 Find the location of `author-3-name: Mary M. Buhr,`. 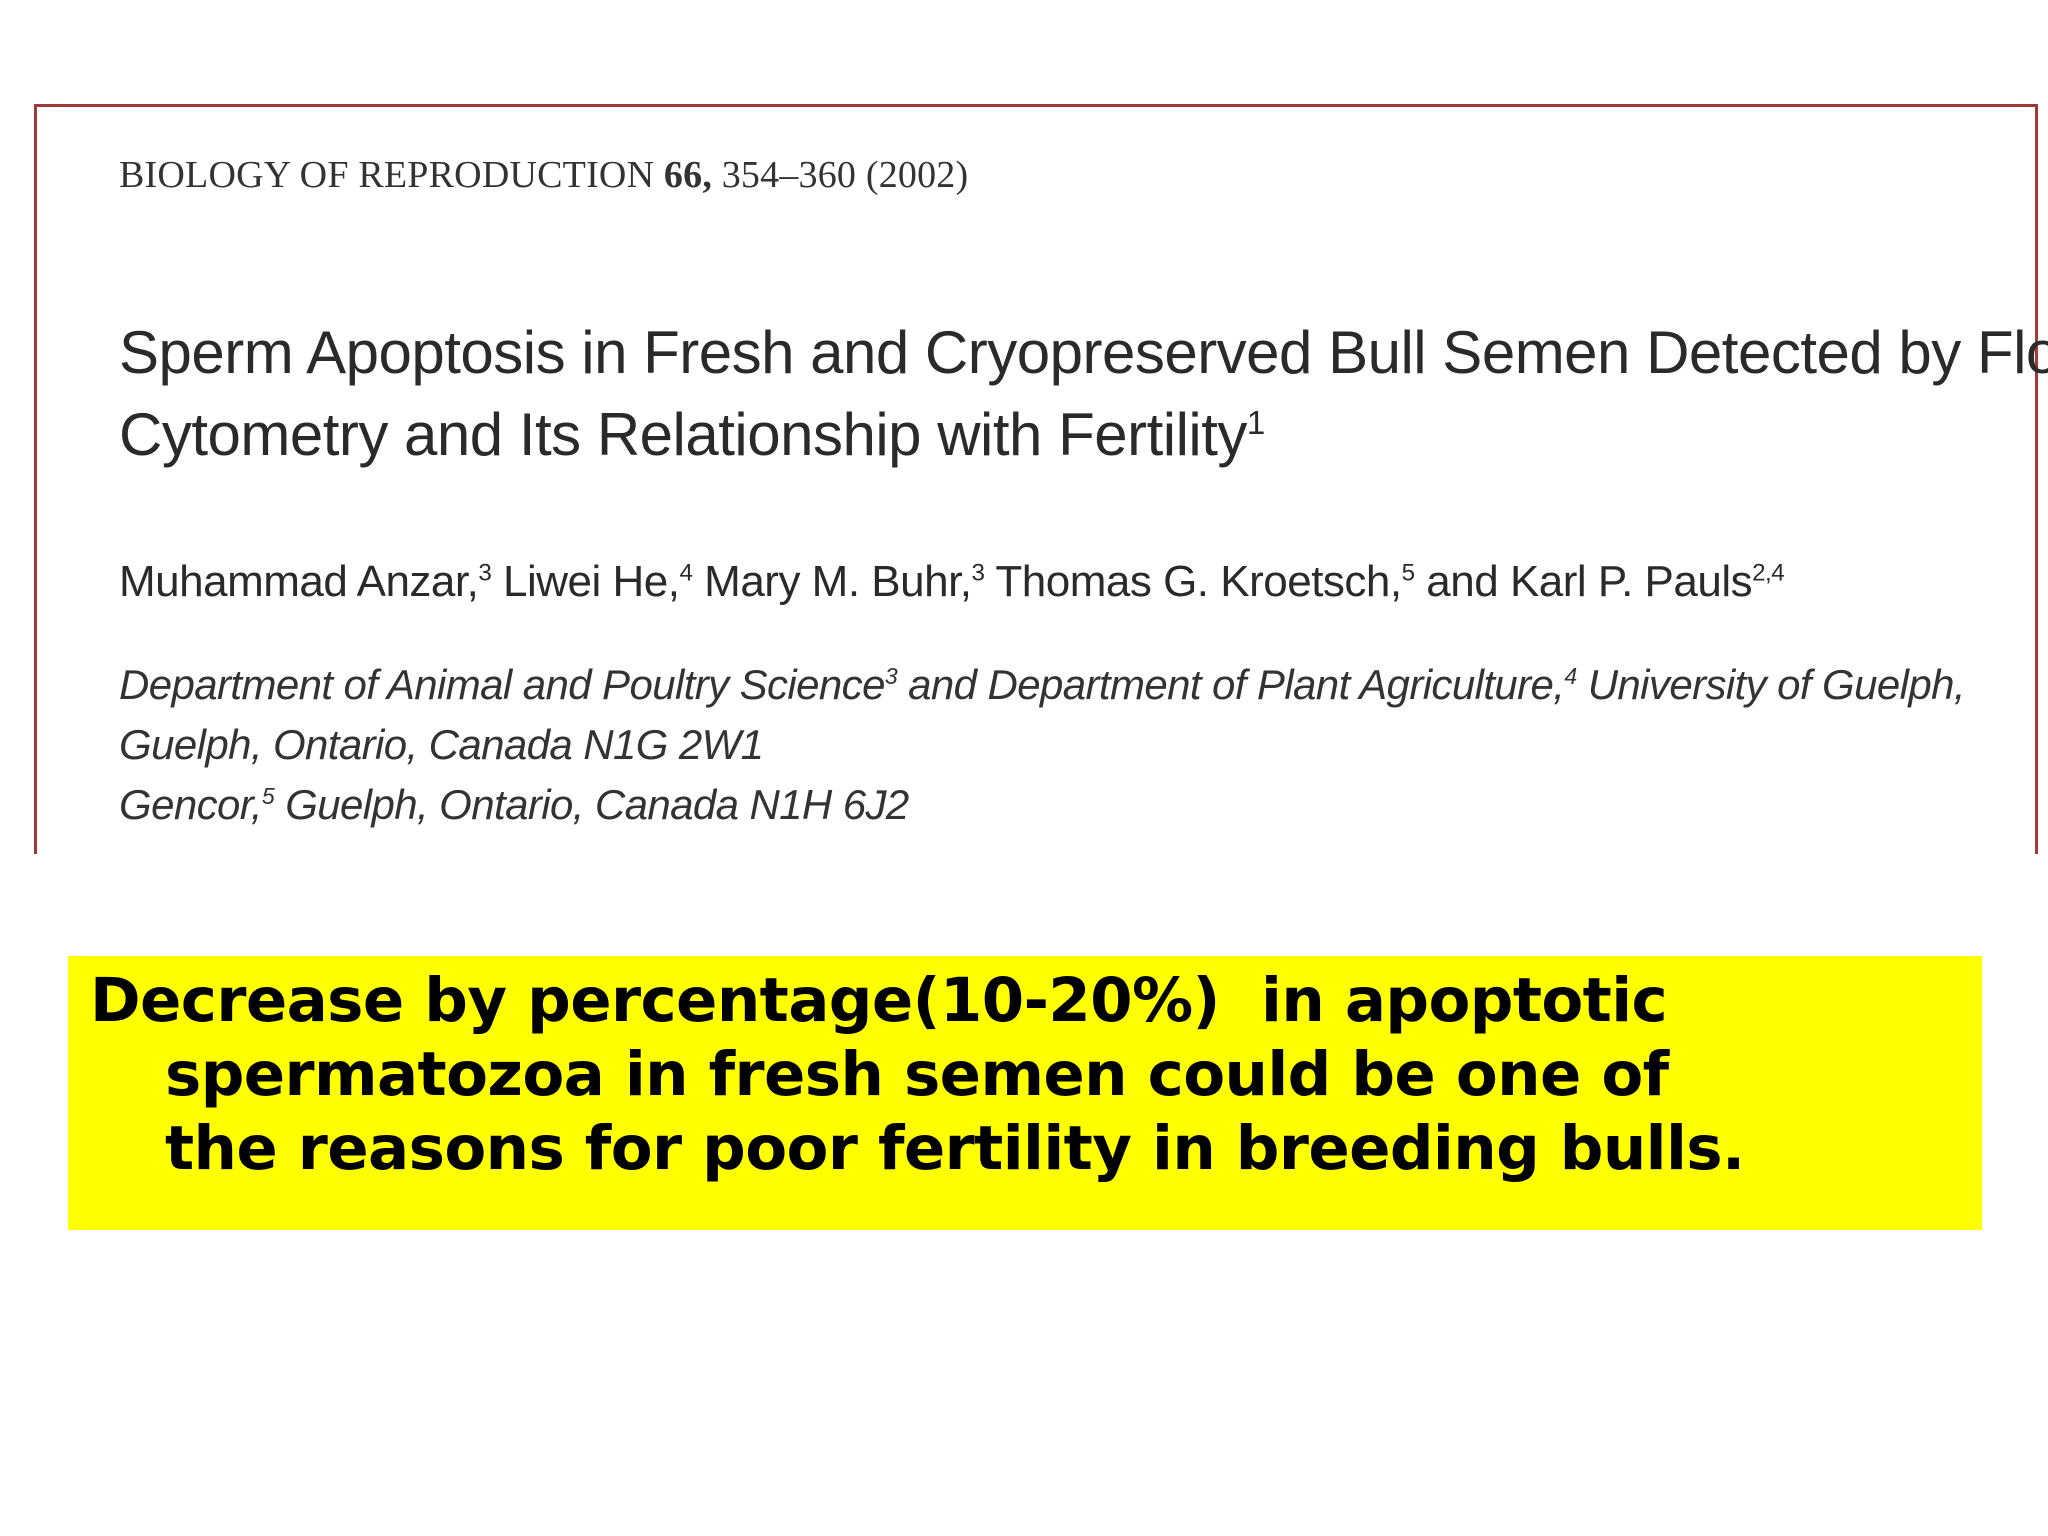

author-3-name: Mary M. Buhr, is located at coordinates (832, 581).